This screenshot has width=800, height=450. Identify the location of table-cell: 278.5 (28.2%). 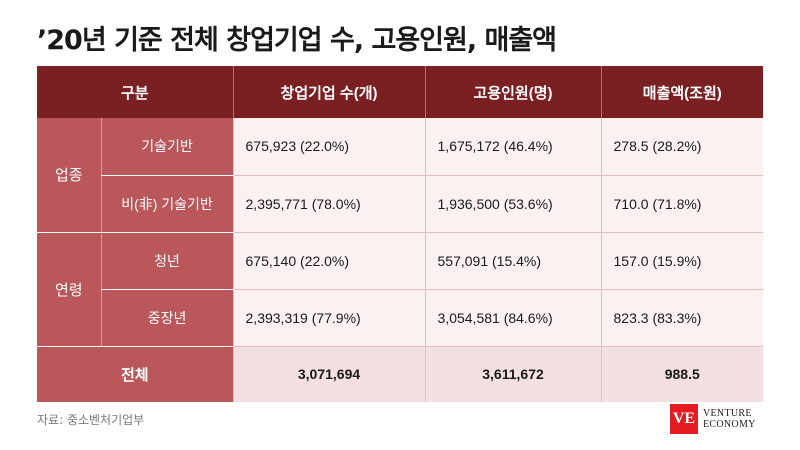
(682, 147).